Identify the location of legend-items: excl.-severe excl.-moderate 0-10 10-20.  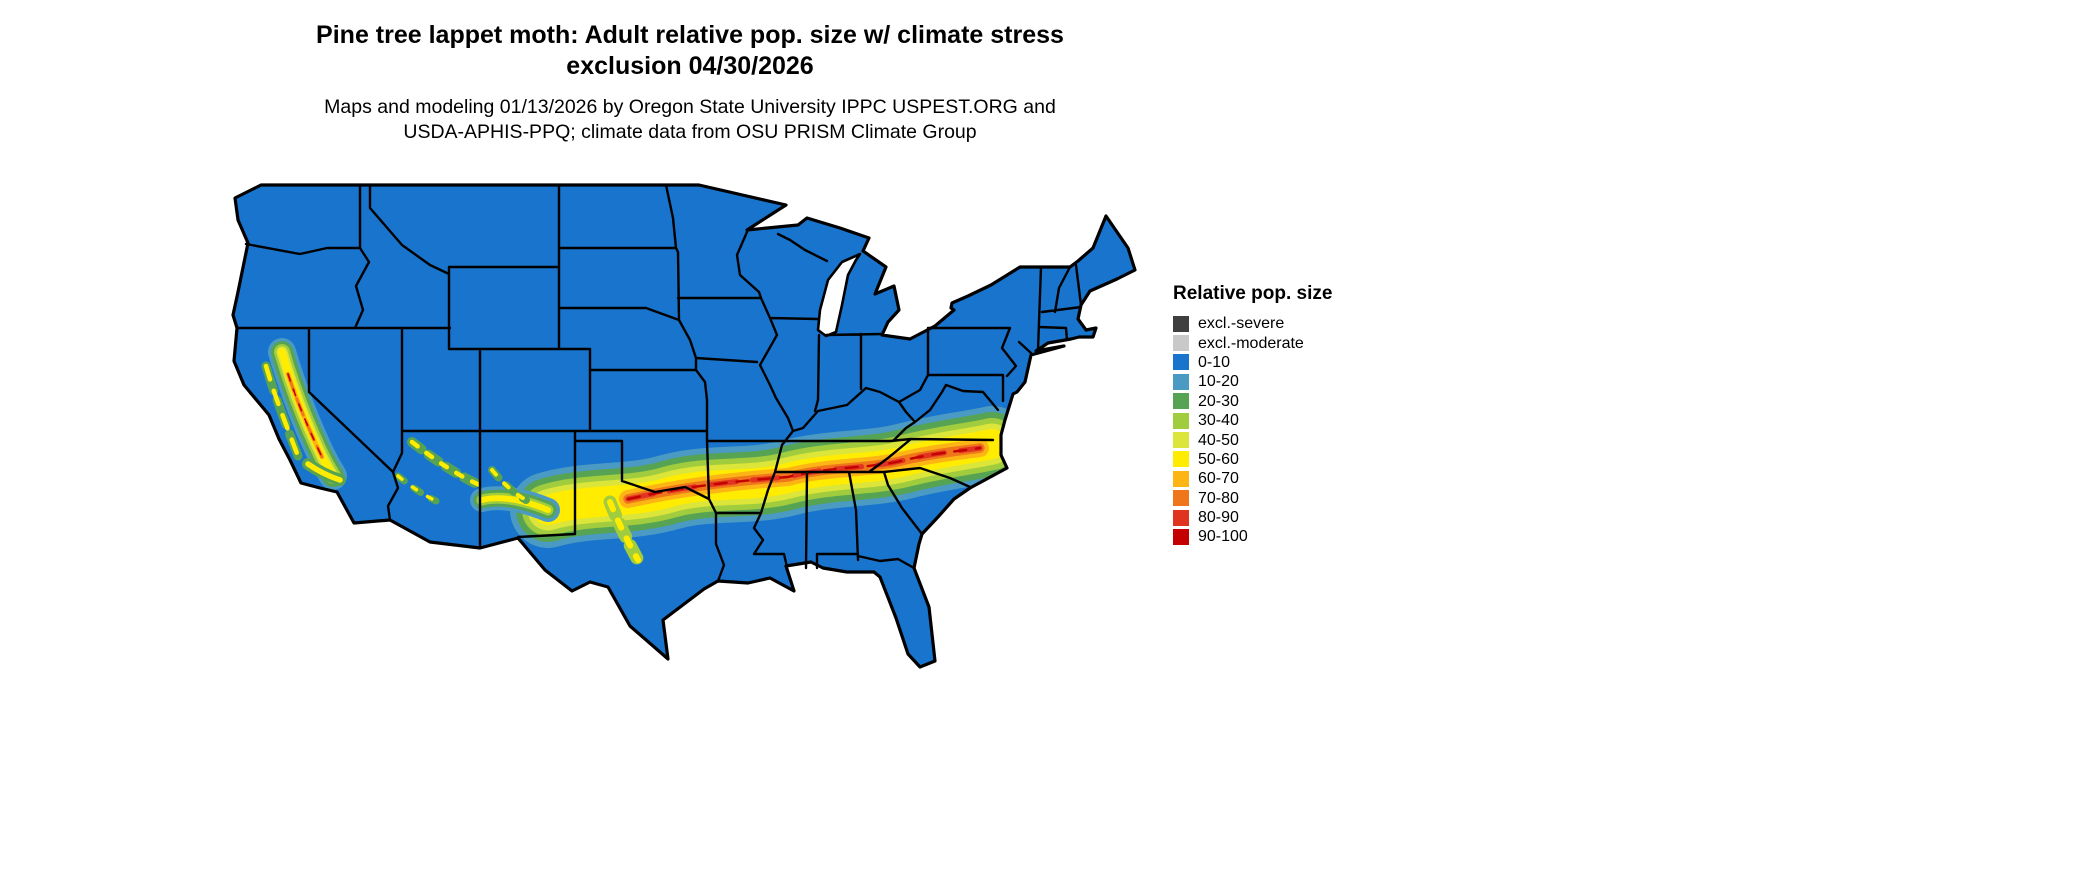
(1252, 430).